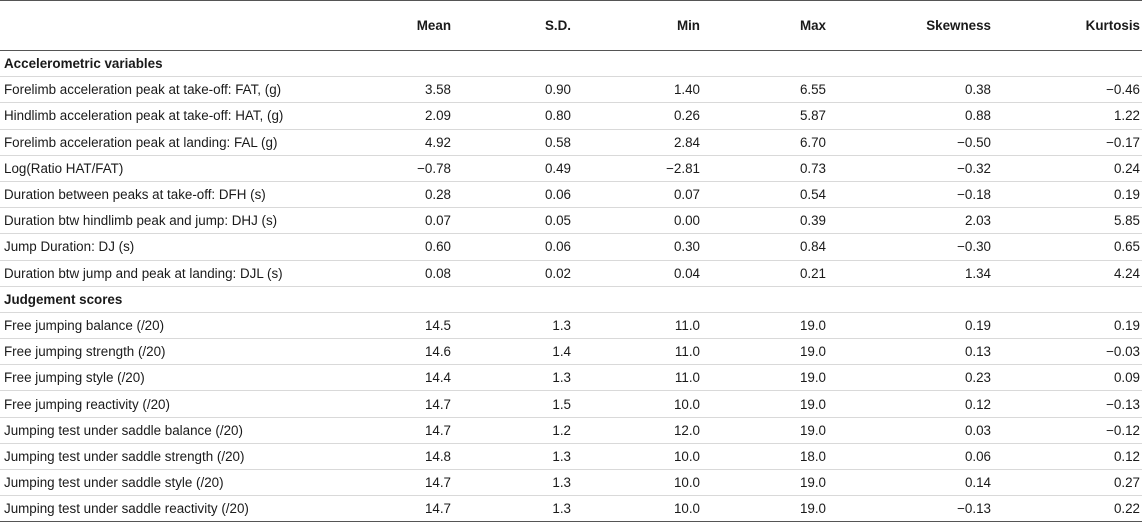  Describe the element at coordinates (531, 430) in the screenshot. I see `cell-sd: 1.2` at that location.